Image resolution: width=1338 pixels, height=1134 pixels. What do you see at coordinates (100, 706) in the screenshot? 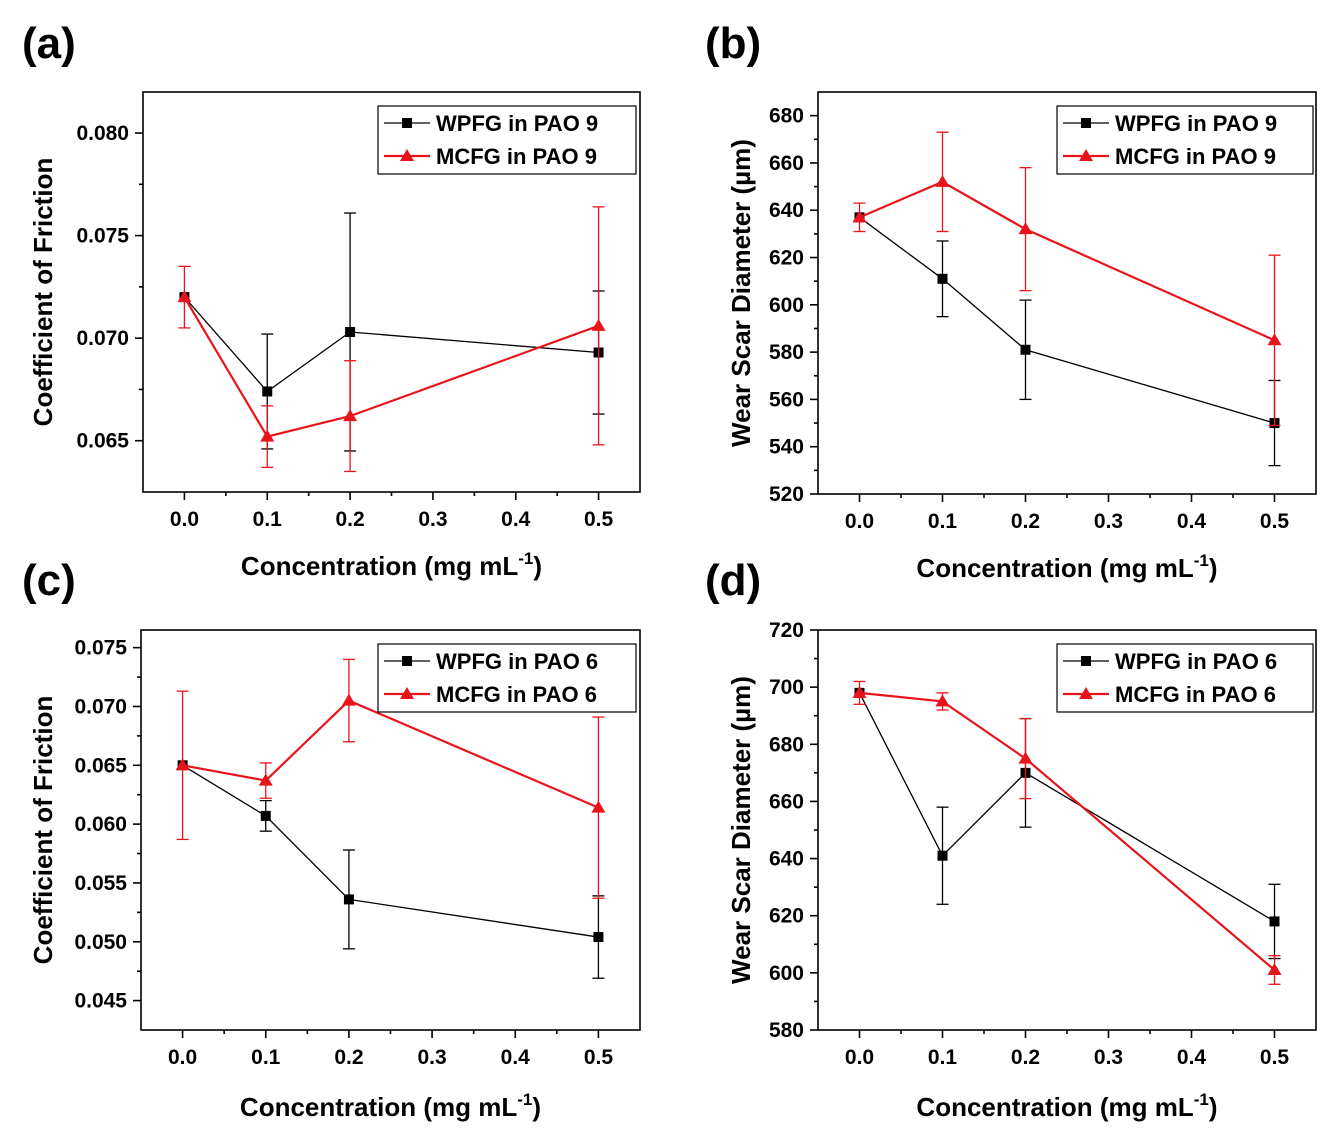
I see `y-tick-label: 0.070` at bounding box center [100, 706].